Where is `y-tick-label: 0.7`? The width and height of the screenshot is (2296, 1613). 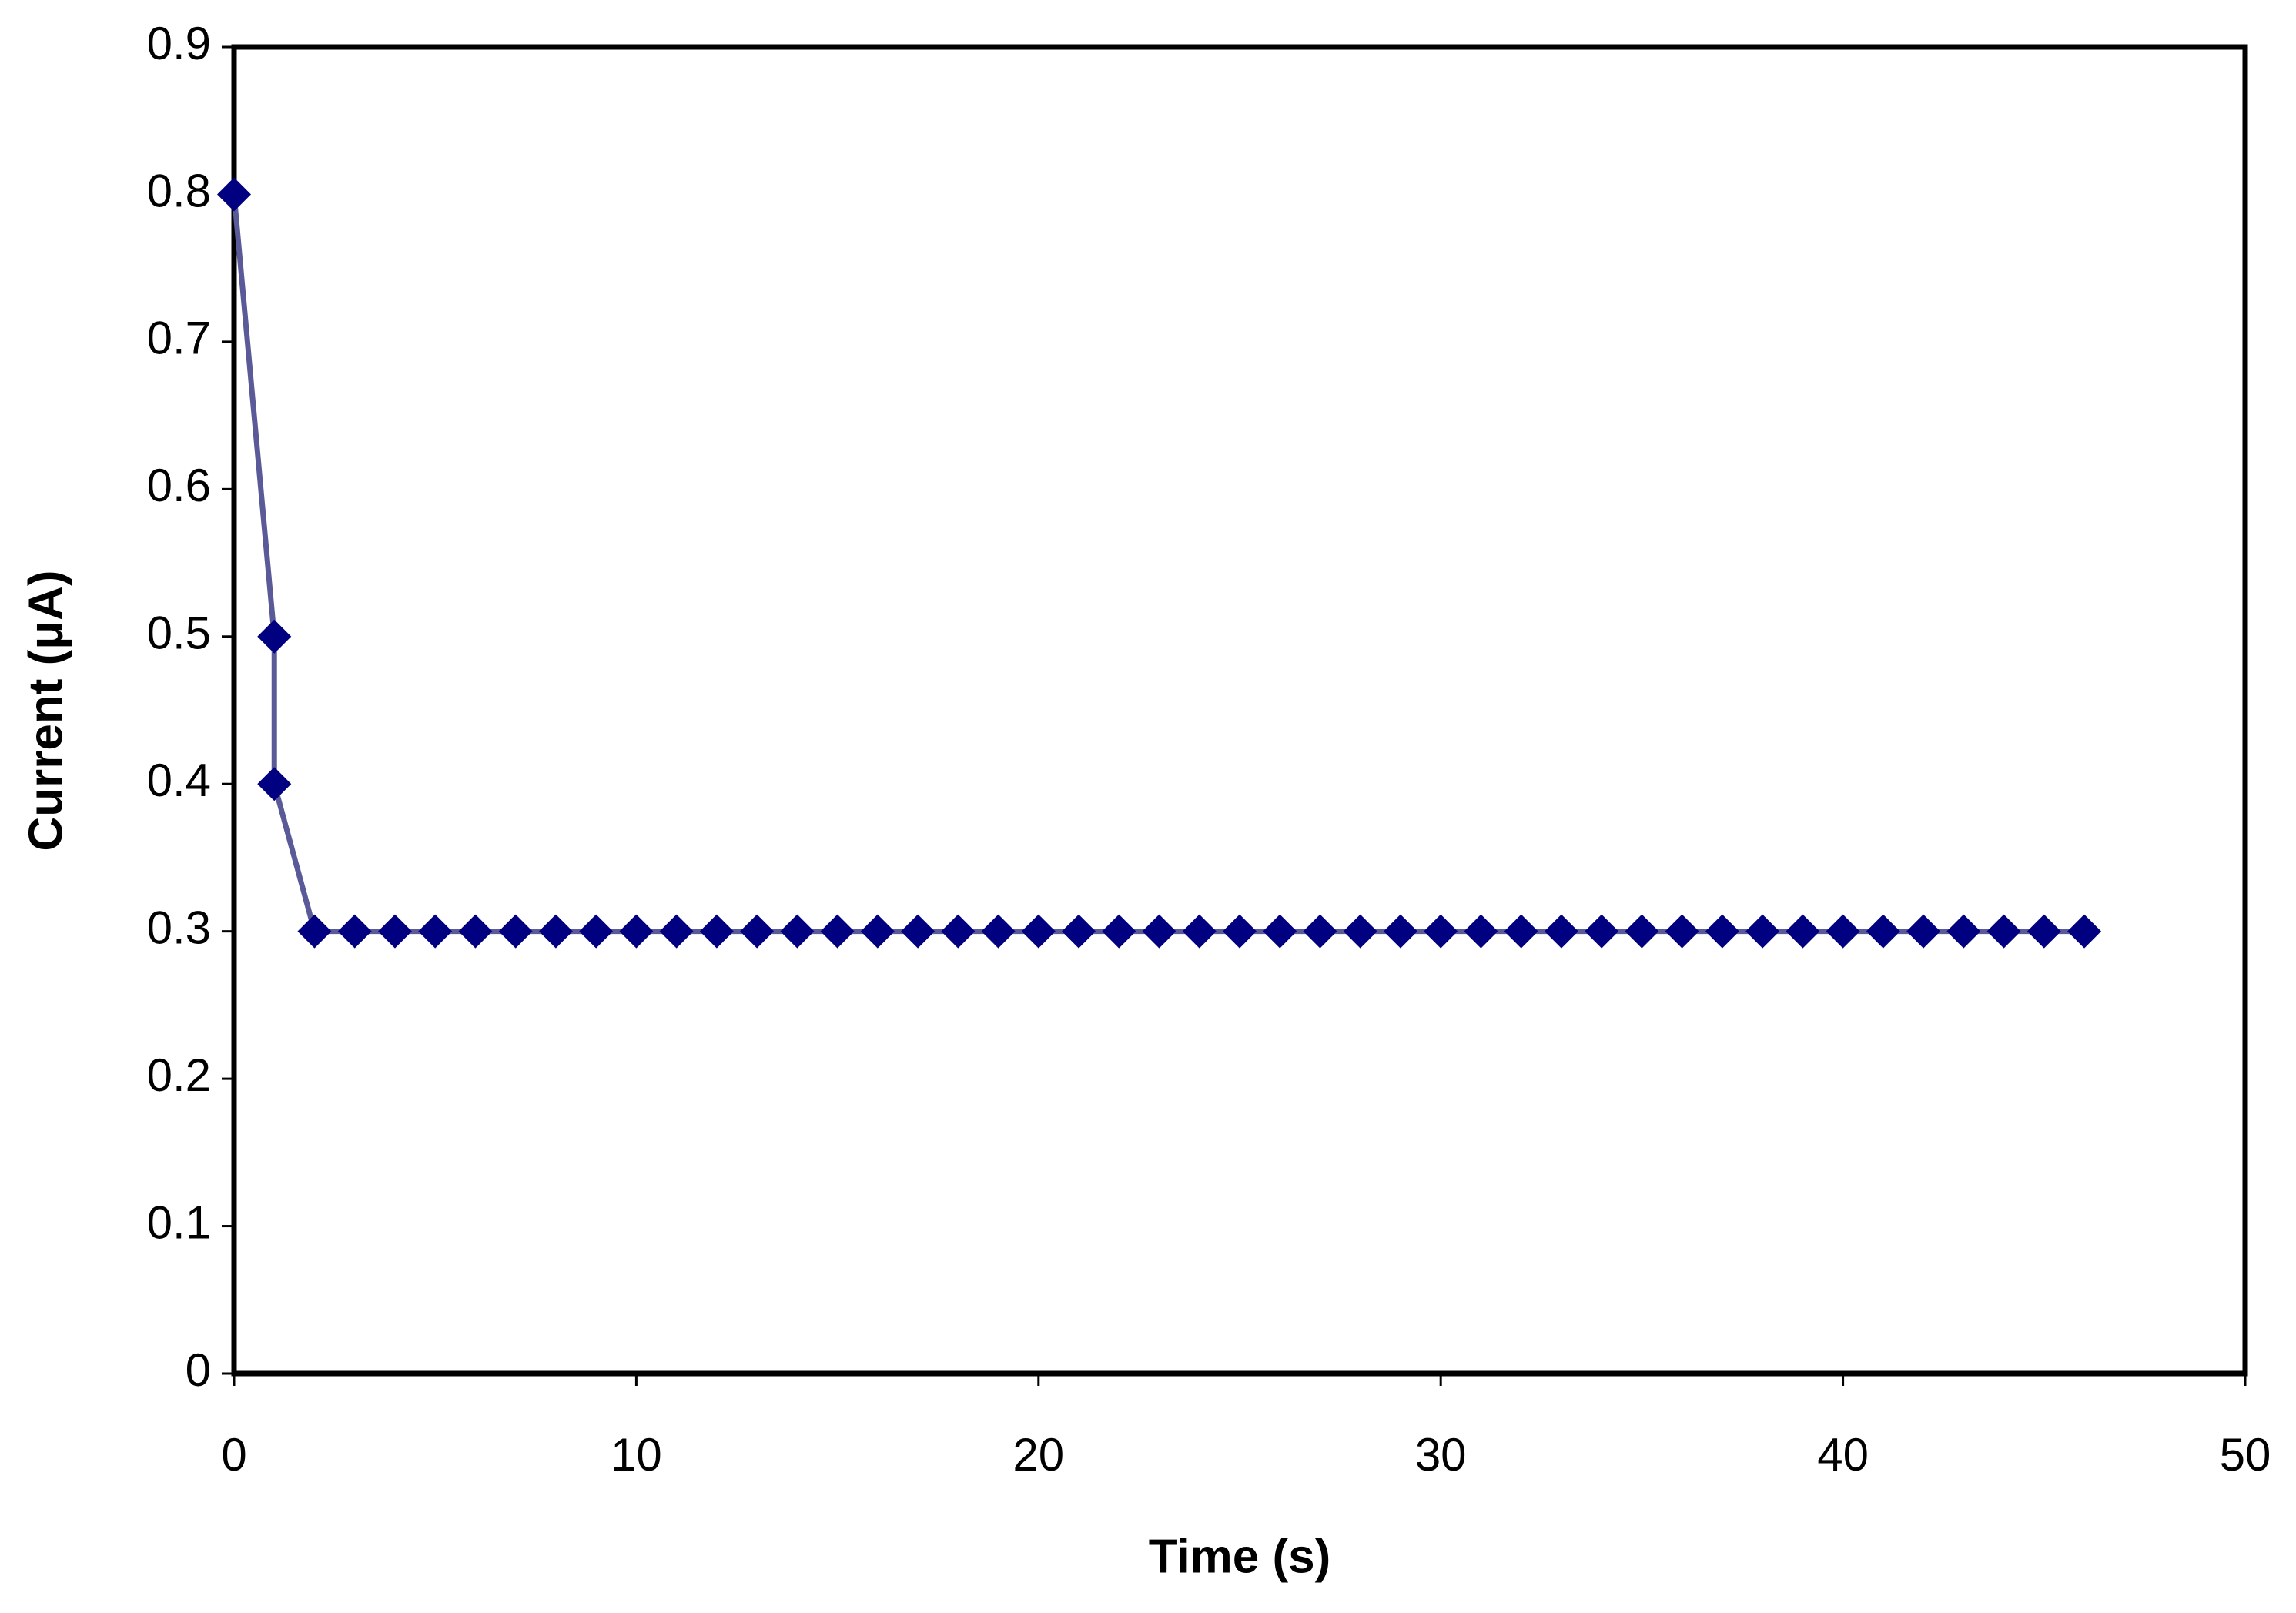 y-tick-label: 0.7 is located at coordinates (179, 338).